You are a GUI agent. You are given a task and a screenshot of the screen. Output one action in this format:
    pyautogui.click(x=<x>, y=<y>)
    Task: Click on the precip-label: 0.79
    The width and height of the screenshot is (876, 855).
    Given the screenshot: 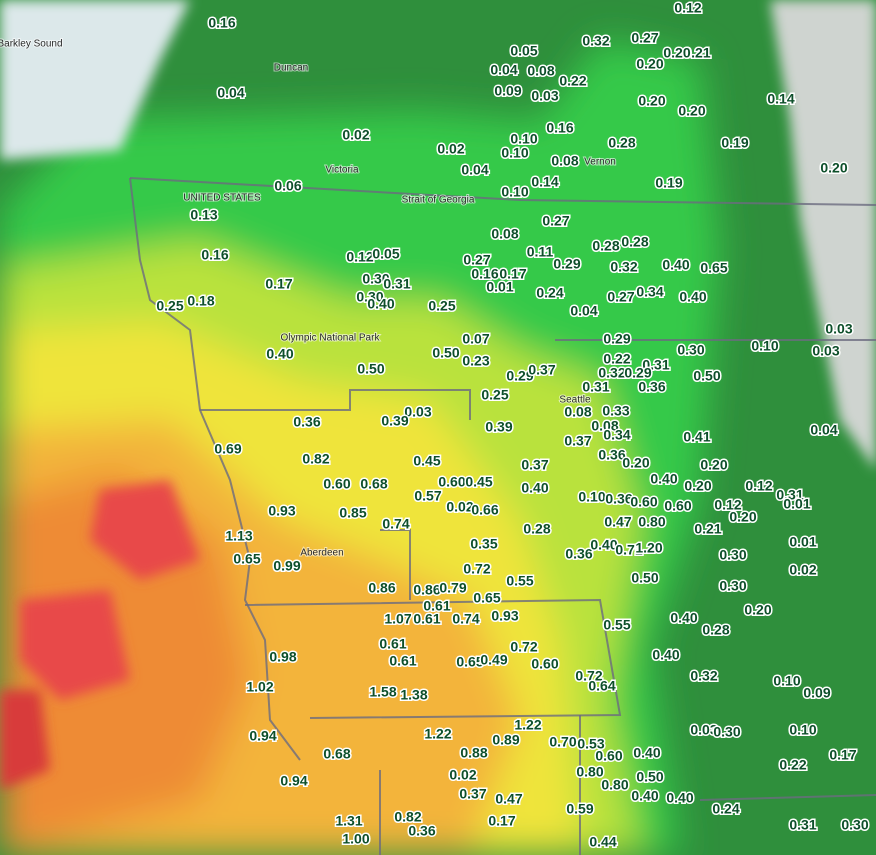 What is the action you would take?
    pyautogui.click(x=452, y=588)
    